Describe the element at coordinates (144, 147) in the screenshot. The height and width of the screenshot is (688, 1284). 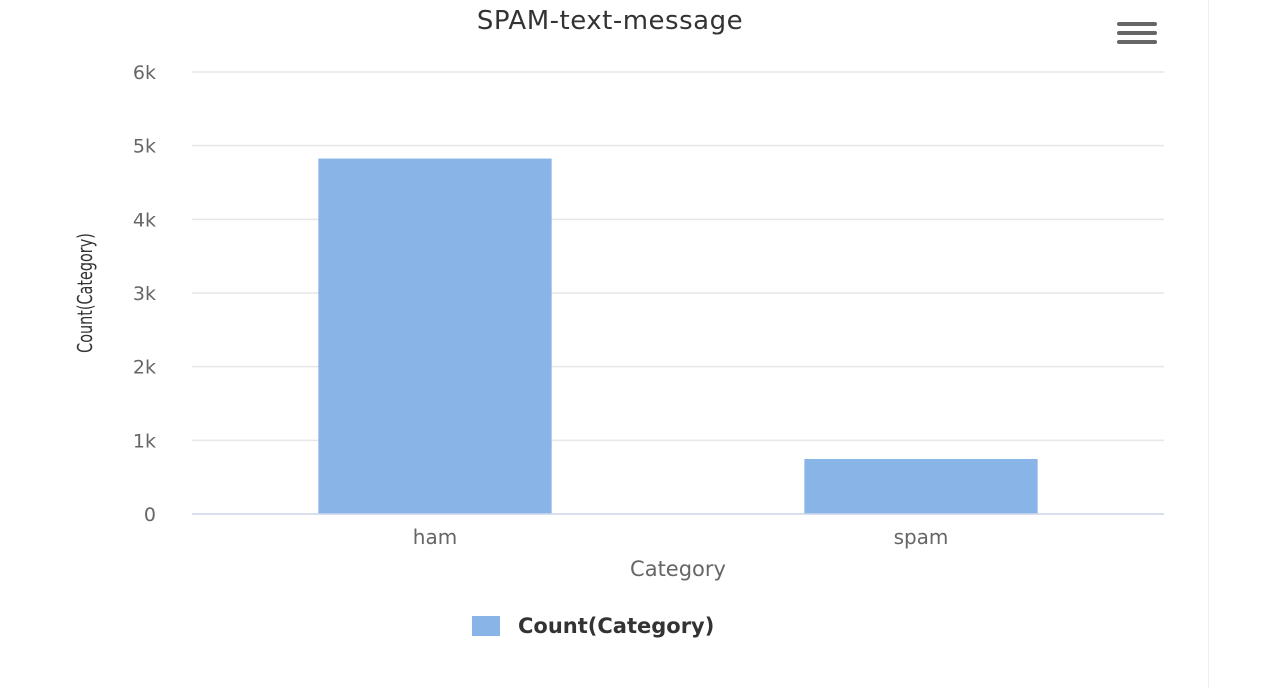
I see `y-tick-label: 5k` at that location.